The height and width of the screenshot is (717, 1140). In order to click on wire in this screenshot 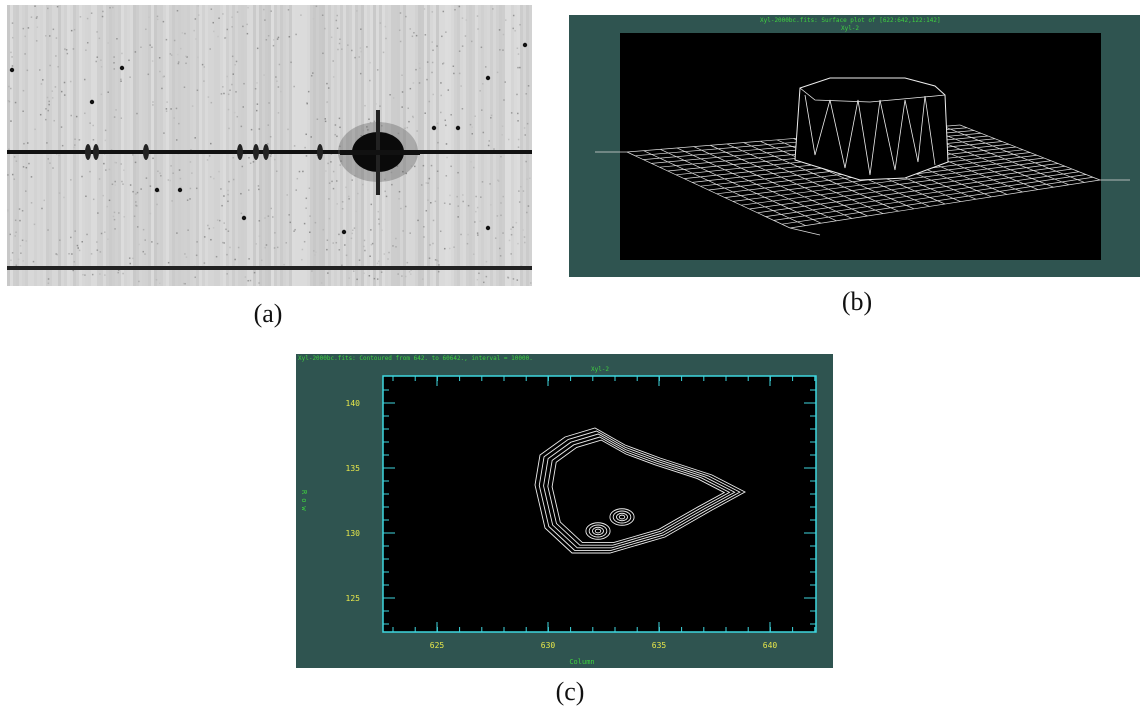, I will do `click(892, 181)`.